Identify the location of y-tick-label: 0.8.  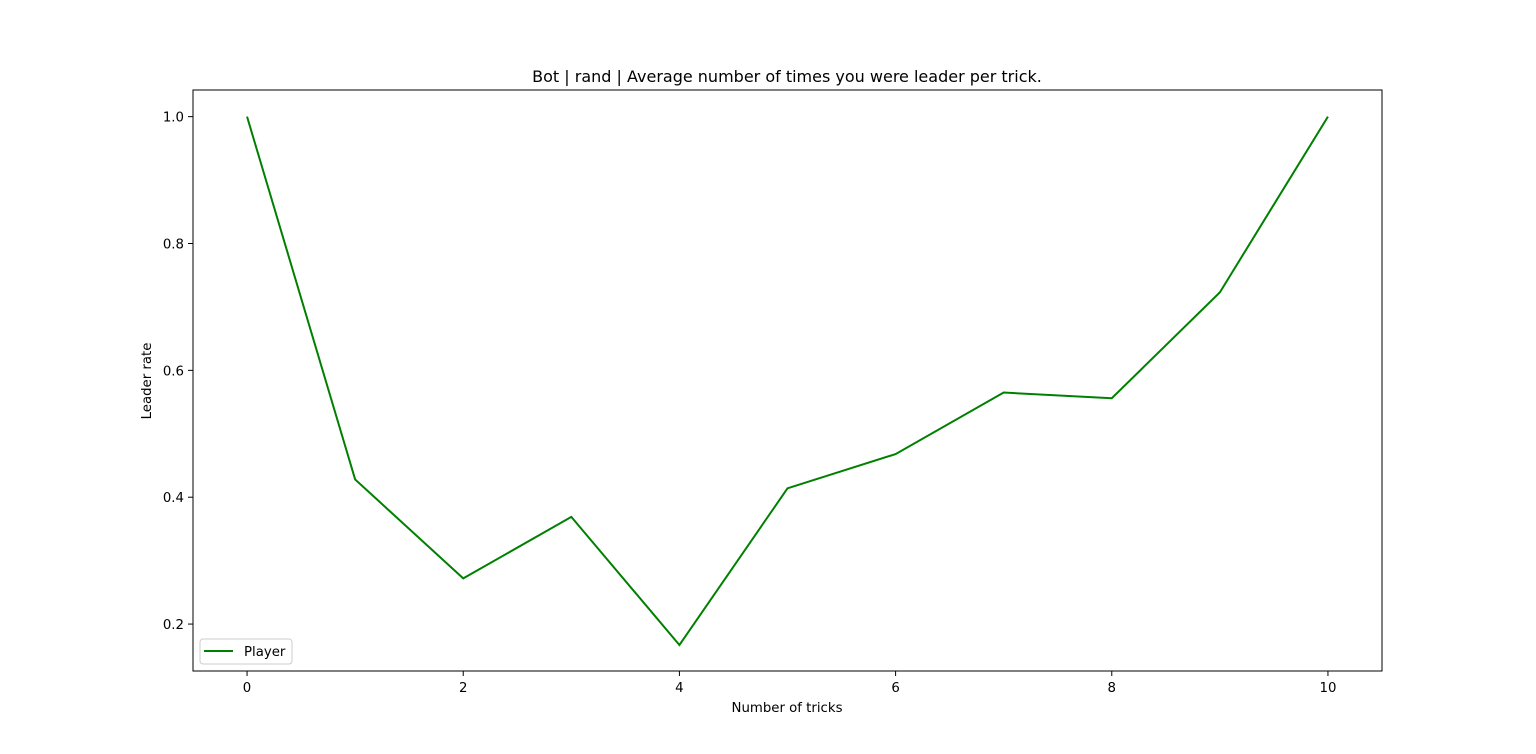
(173, 244).